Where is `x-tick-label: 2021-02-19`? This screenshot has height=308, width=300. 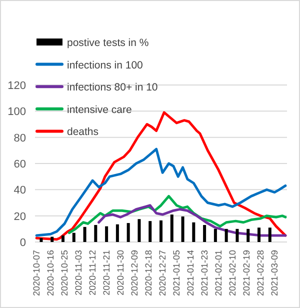
x-tick-label: 2021-02-19 is located at coordinates (247, 273).